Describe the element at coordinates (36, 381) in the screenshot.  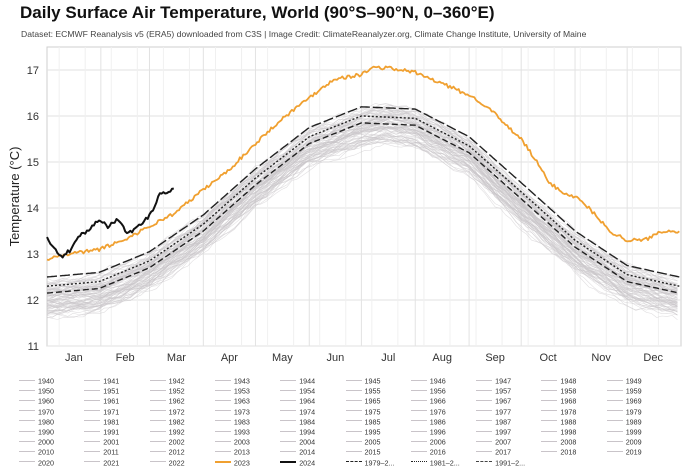
I see `legend-item: 1940` at that location.